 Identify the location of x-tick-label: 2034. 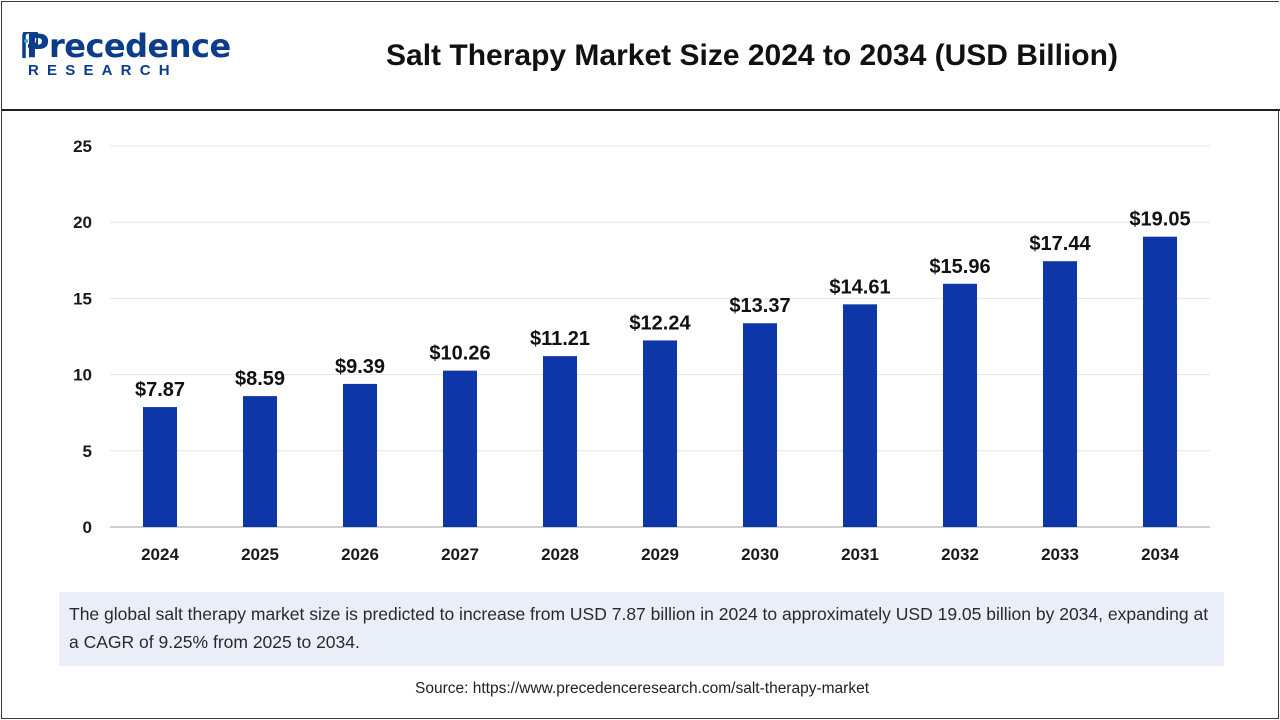
(1160, 554).